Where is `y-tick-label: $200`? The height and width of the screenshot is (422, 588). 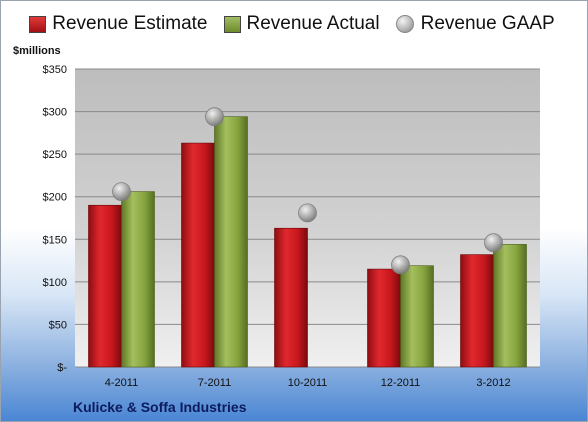 y-tick-label: $200 is located at coordinates (55, 198).